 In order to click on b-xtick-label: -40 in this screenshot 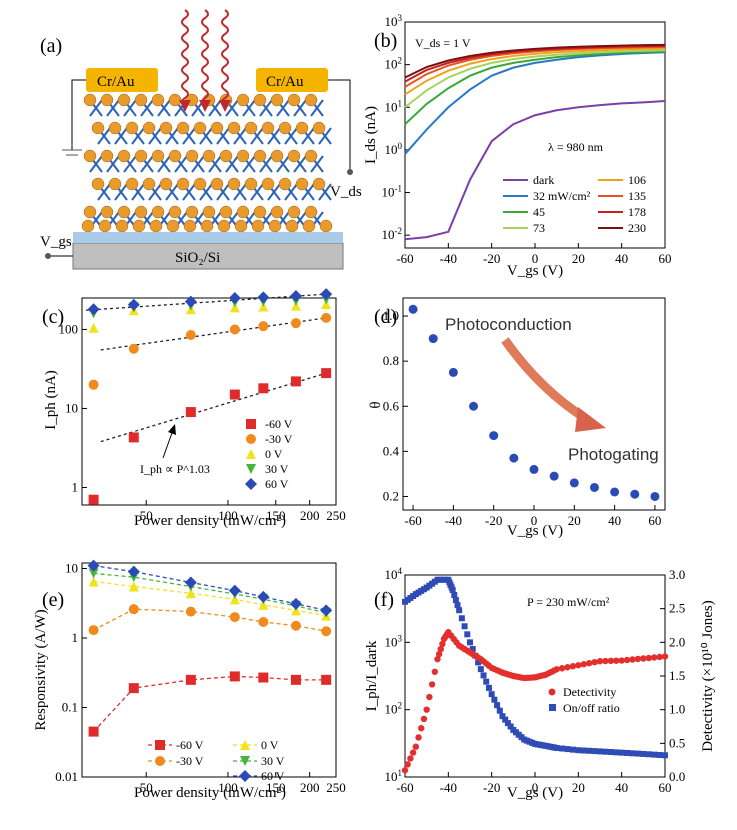, I will do `click(448, 258)`.